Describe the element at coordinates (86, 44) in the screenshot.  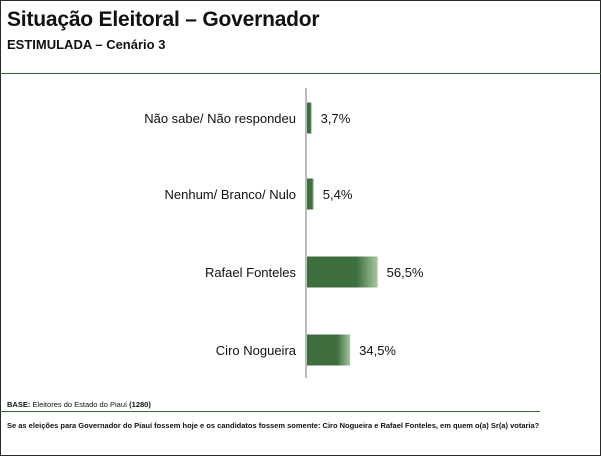
I see `page-subtitle: ESTIMULADA – Cenário 3` at that location.